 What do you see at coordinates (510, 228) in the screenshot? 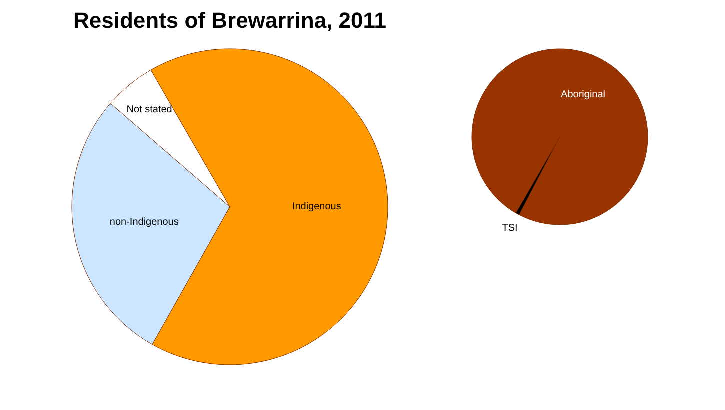
I see `slice-label: TSI` at bounding box center [510, 228].